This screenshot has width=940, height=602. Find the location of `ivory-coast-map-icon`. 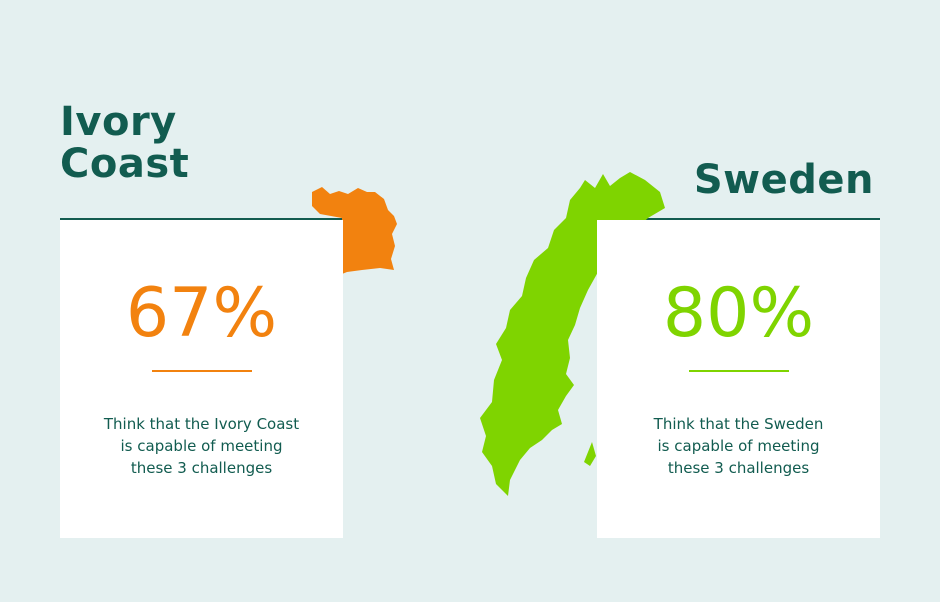

ivory-coast-map-icon is located at coordinates (354, 230).